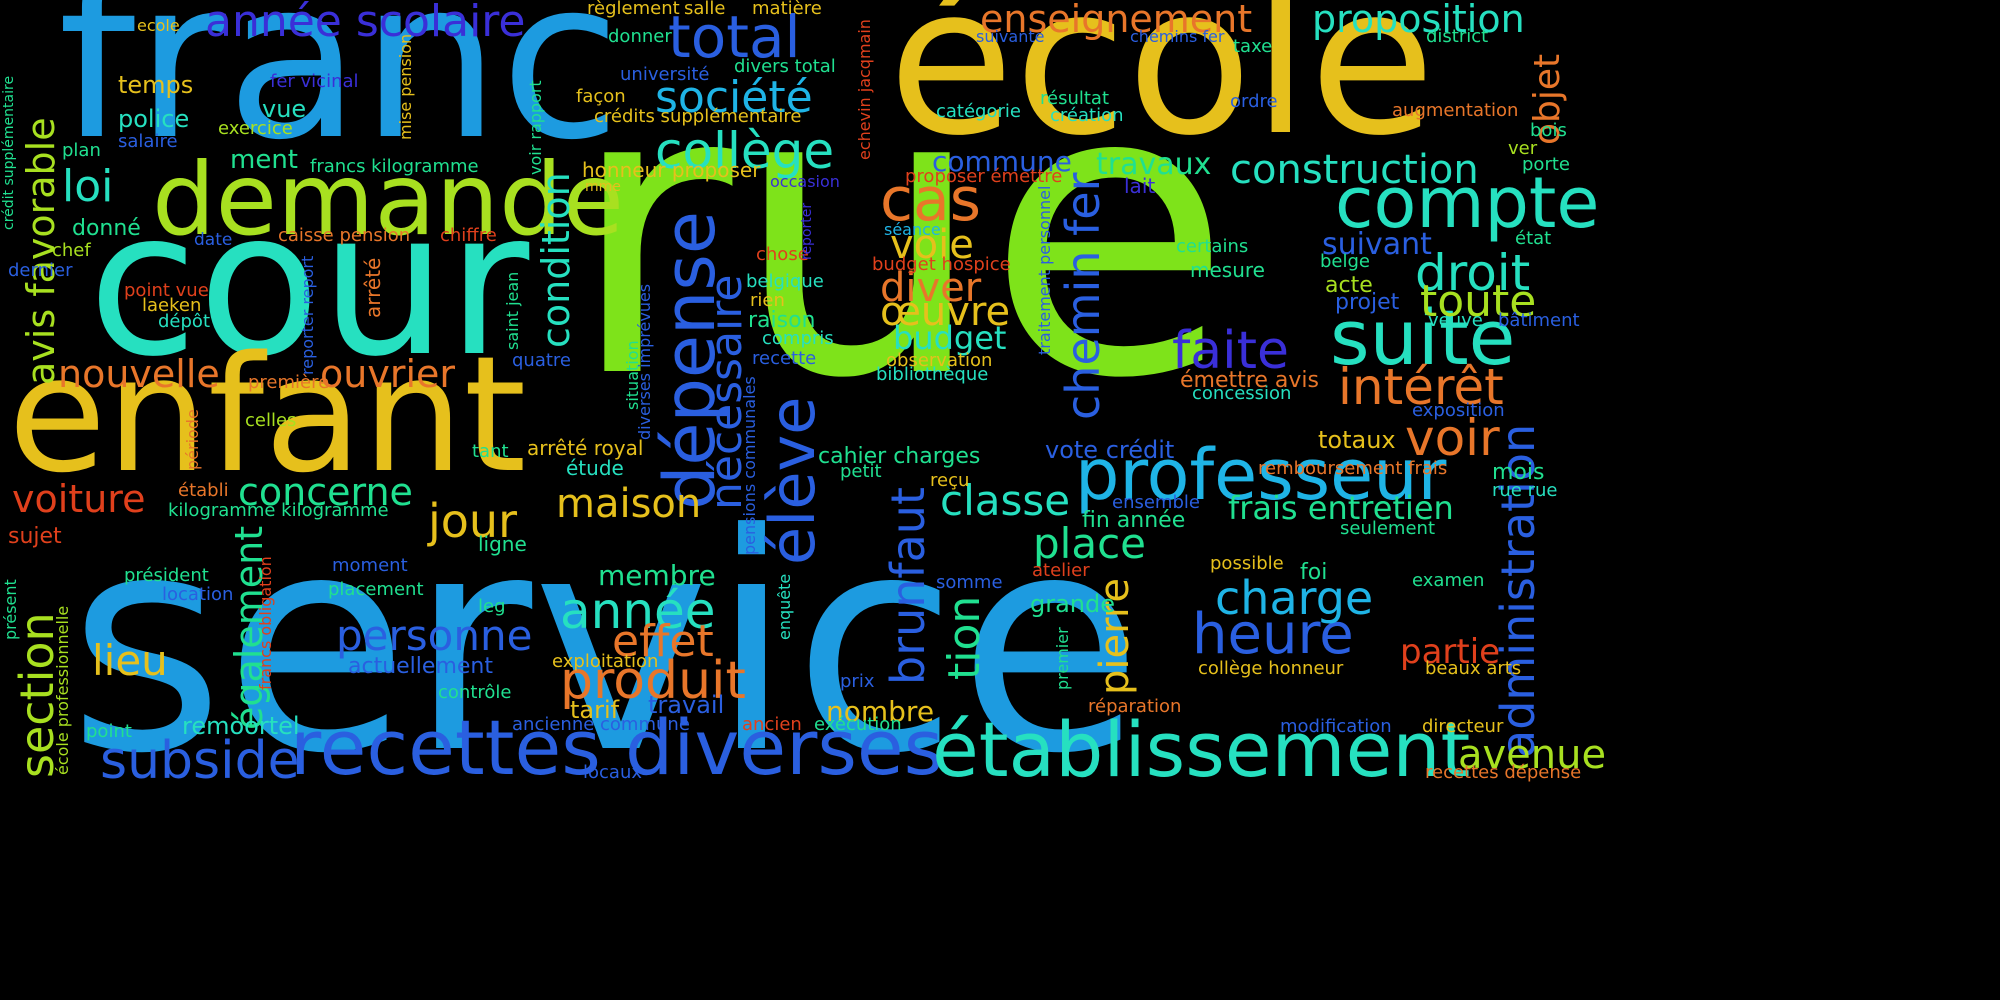 The width and height of the screenshot is (2000, 1000). What do you see at coordinates (1005, 500) in the screenshot?
I see `word-classe: classe` at bounding box center [1005, 500].